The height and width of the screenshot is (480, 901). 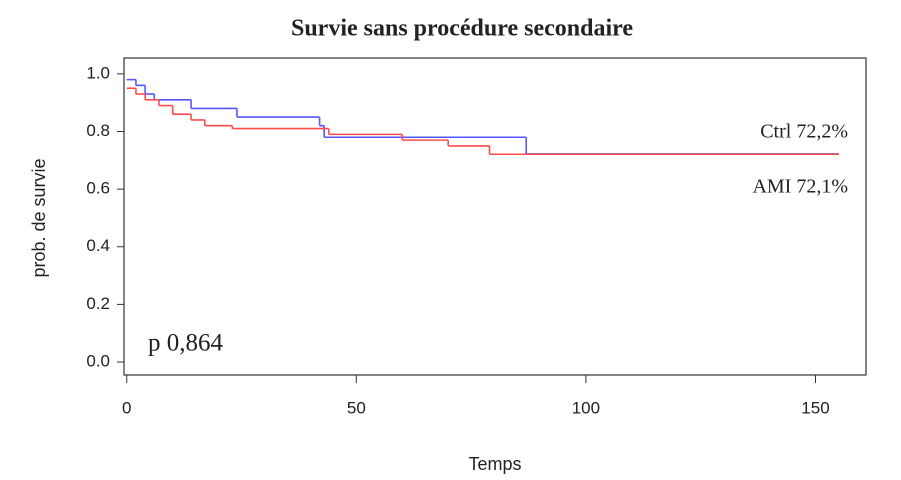 I want to click on y-tick-label: 0.4, so click(x=98, y=245).